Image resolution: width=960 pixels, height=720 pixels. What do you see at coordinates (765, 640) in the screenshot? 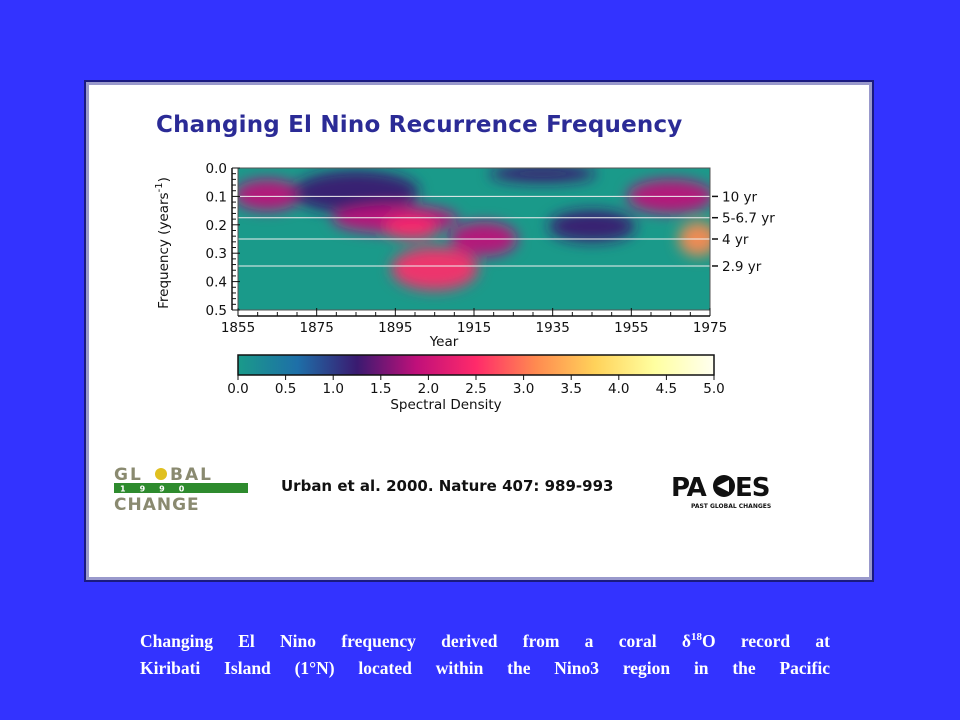
I see `caption-text-b: O record at` at bounding box center [765, 640].